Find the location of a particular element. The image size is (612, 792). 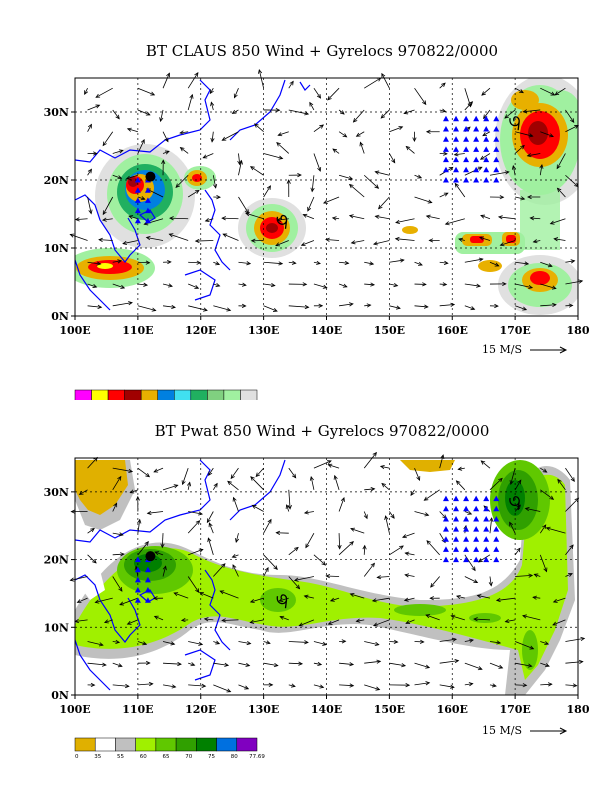

x-tick-label: 180 is located at coordinates (578, 330).